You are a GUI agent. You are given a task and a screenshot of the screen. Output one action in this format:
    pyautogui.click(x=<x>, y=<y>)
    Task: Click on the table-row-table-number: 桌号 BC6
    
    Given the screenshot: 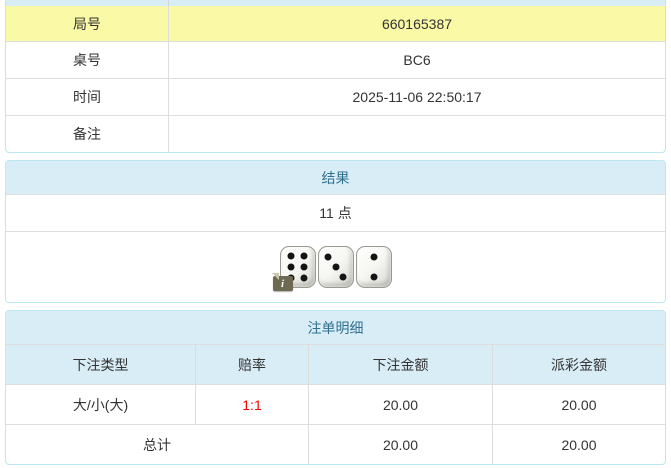 What is the action you would take?
    pyautogui.click(x=335, y=59)
    